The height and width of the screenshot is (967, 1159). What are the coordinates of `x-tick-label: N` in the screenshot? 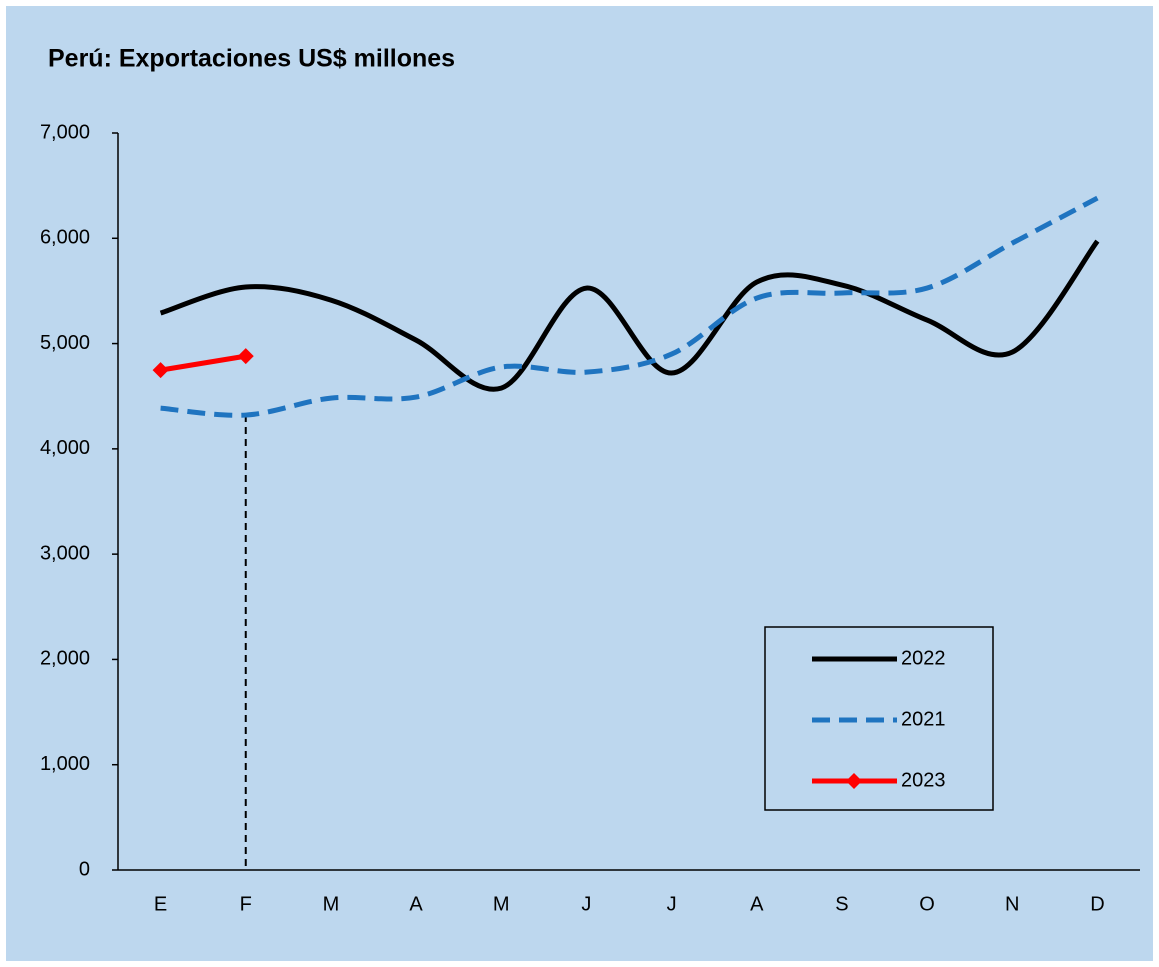 It's located at (1012, 904).